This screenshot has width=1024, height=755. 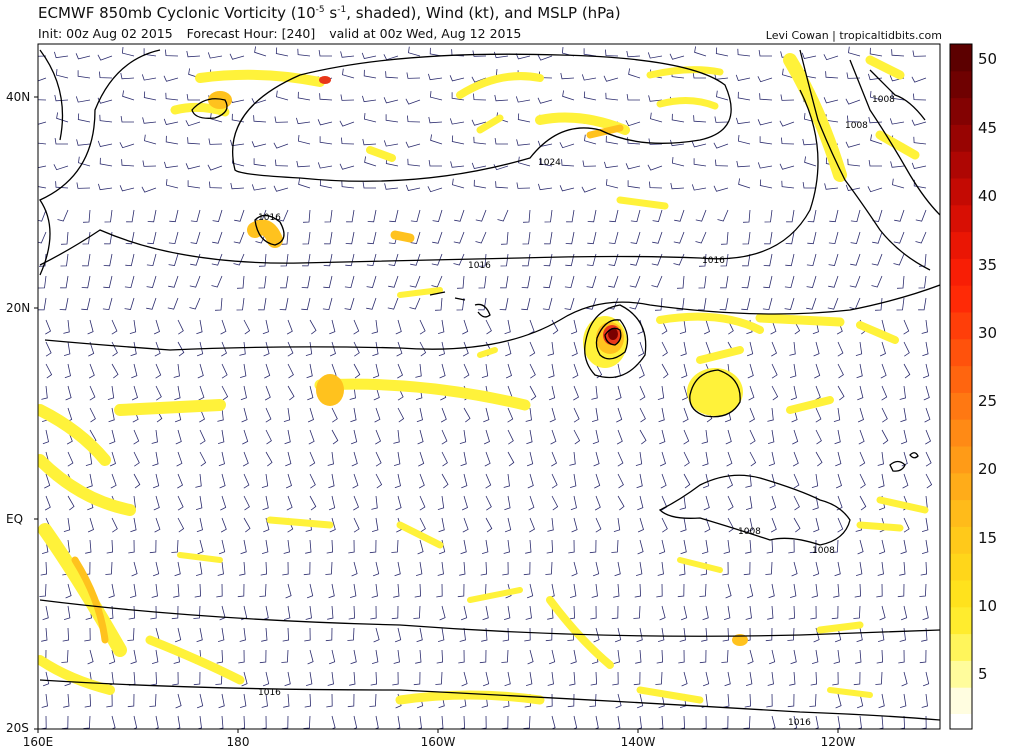 What do you see at coordinates (425, 33) in the screenshot?
I see `valid-time: valid at 00z Wed, Aug 12 2015` at bounding box center [425, 33].